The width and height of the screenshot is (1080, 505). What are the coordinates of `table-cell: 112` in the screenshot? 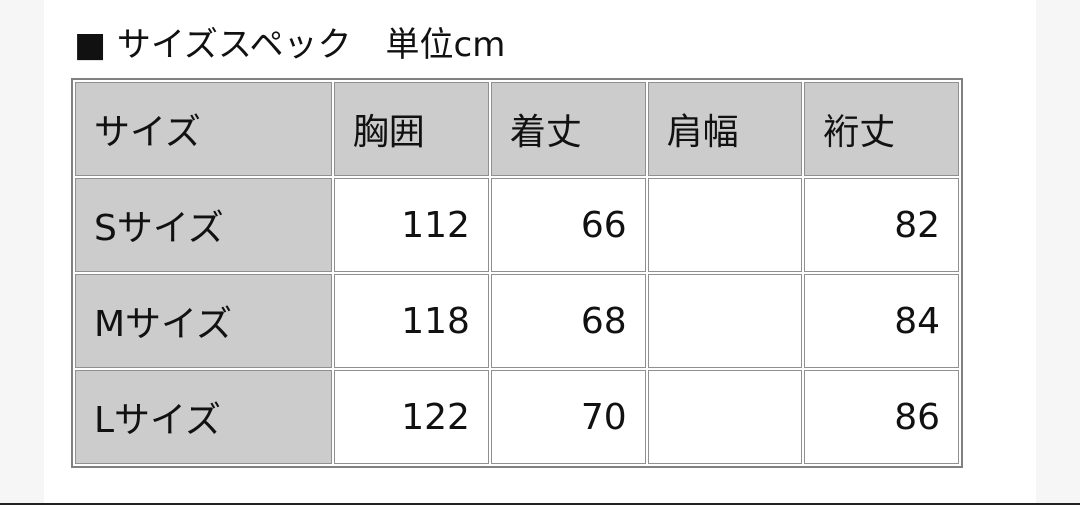 It's located at (411, 225).